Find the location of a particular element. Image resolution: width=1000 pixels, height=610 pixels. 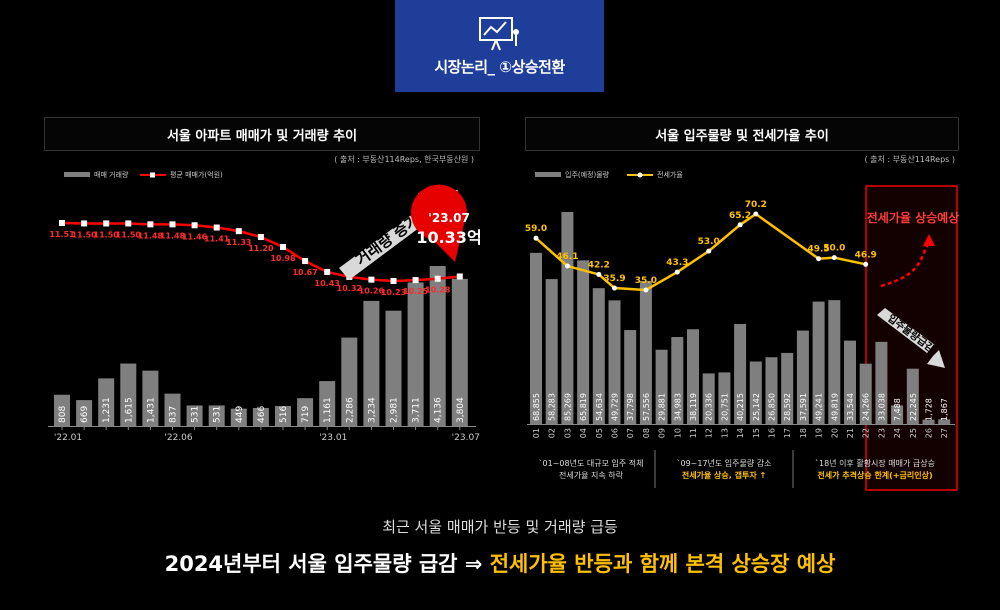

x-tick-label-2: 09 is located at coordinates (662, 433).